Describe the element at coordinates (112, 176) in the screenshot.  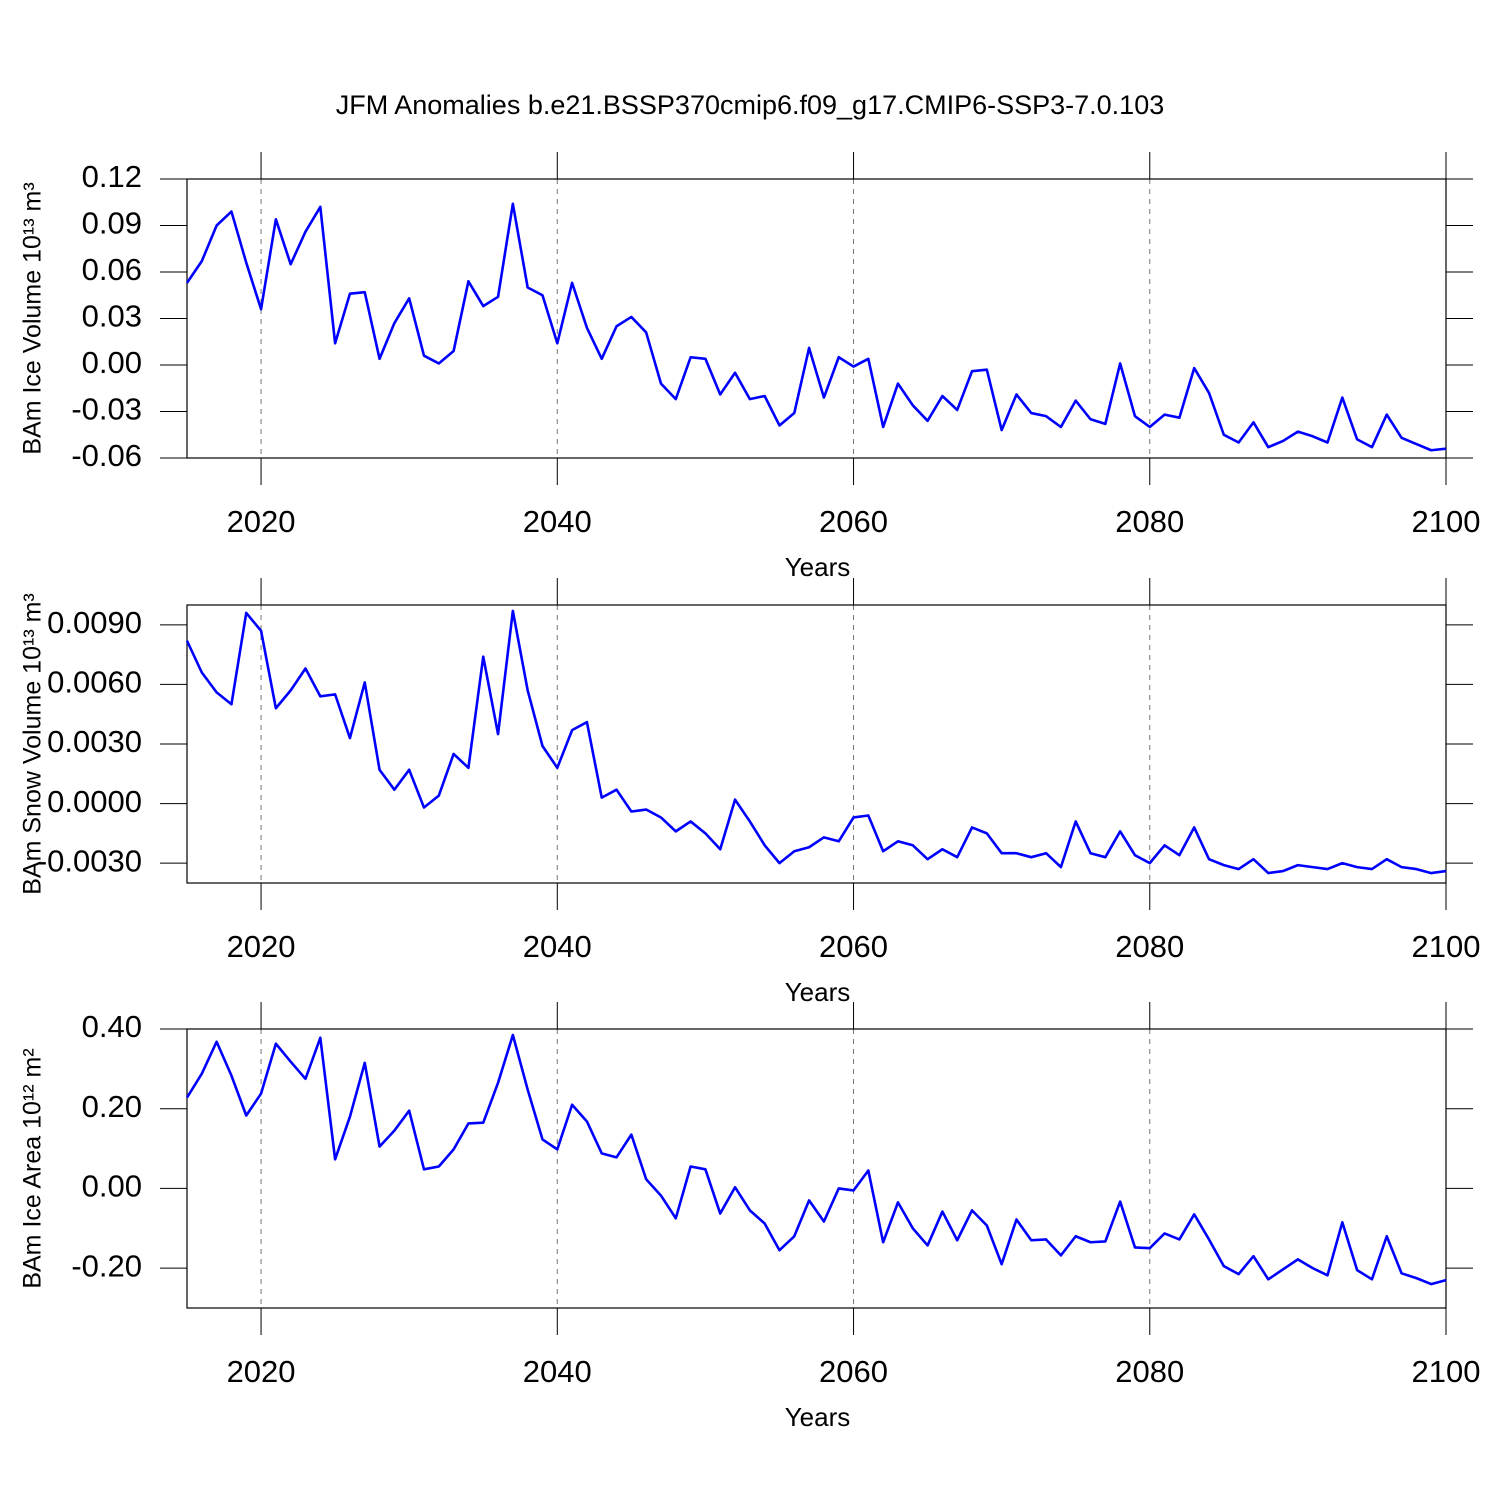
I see `y-tick-label: 0.12` at that location.